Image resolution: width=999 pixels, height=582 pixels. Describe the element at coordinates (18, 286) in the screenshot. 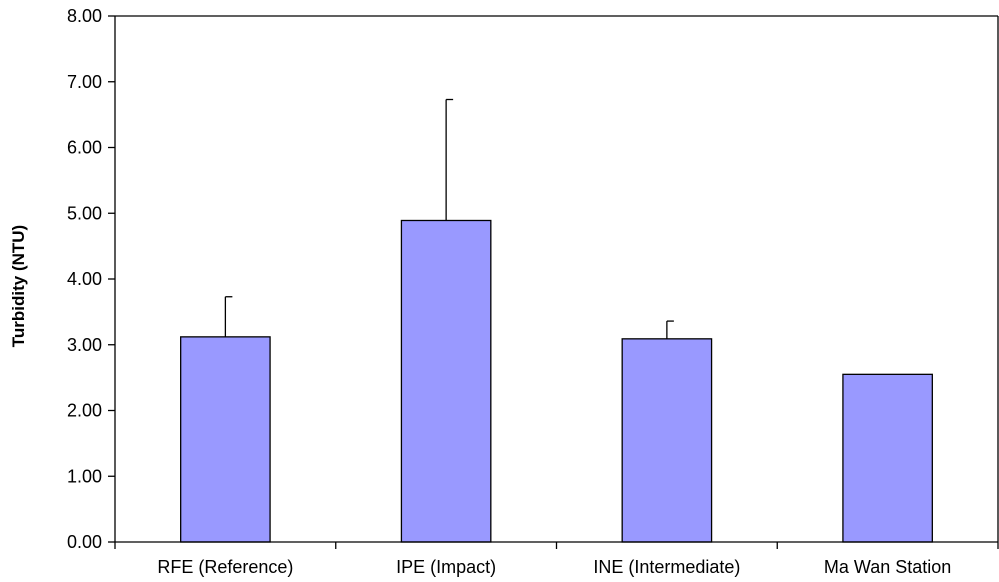

I see `y-axis-title: Turbidity (NTU)` at that location.